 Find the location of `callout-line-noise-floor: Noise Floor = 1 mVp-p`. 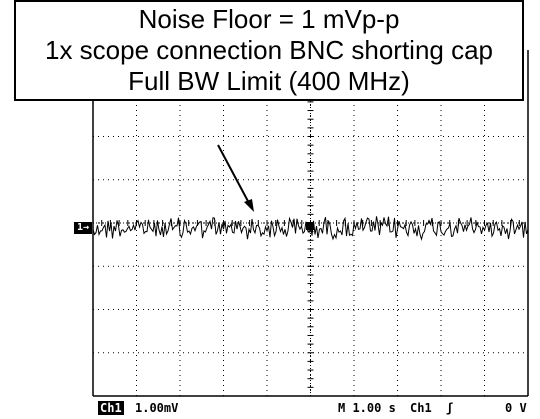

callout-line-noise-floor: Noise Floor = 1 mVp-p is located at coordinates (269, 19).